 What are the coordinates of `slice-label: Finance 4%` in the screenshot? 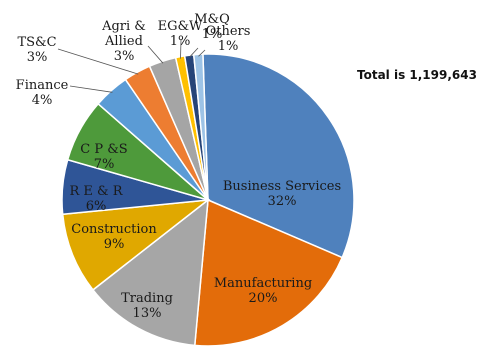 It's located at (42, 93).